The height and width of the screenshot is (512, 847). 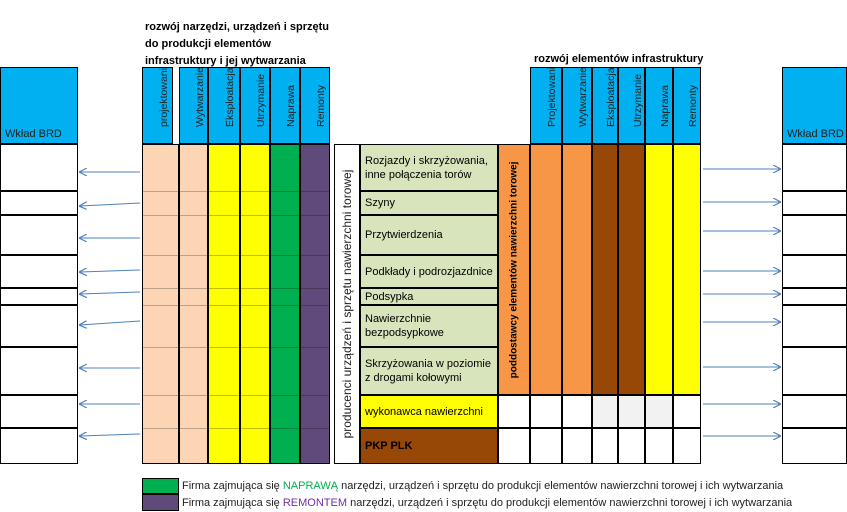 I want to click on right-utrzymanie-fill, so click(x=631, y=269).